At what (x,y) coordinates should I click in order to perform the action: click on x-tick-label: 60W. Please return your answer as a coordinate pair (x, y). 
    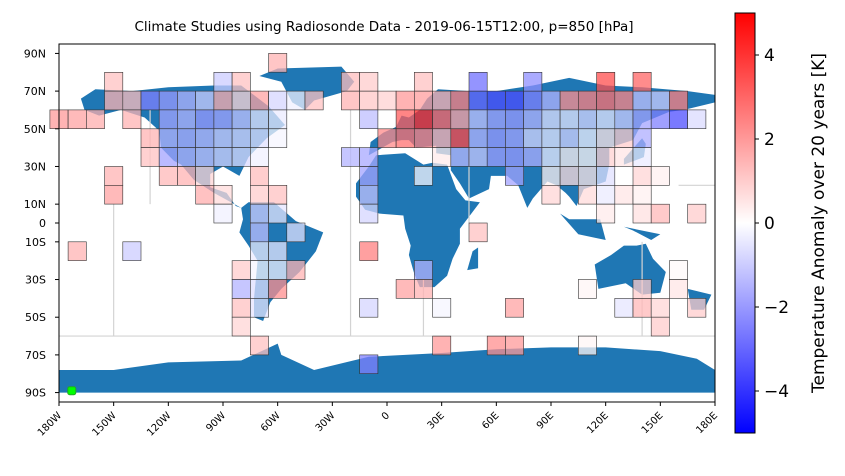
    Looking at the image, I should click on (271, 422).